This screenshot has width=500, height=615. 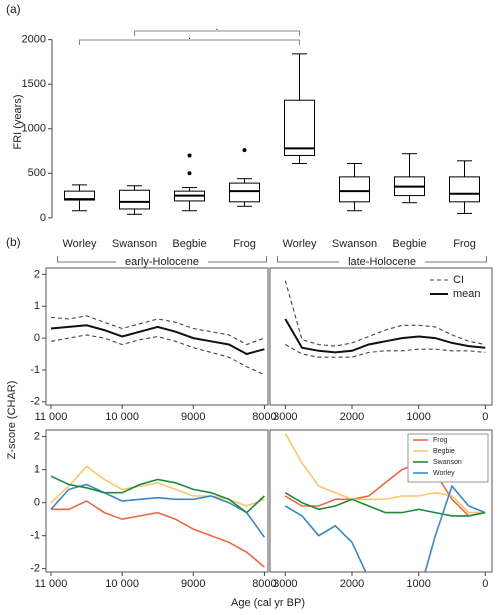 What do you see at coordinates (37, 173) in the screenshot?
I see `y-tick-label: 500` at bounding box center [37, 173].